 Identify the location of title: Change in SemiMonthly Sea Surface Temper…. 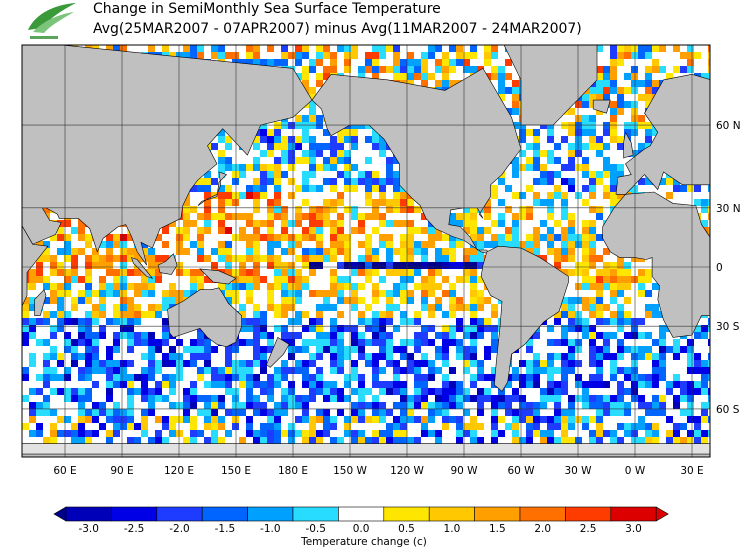
(267, 9).